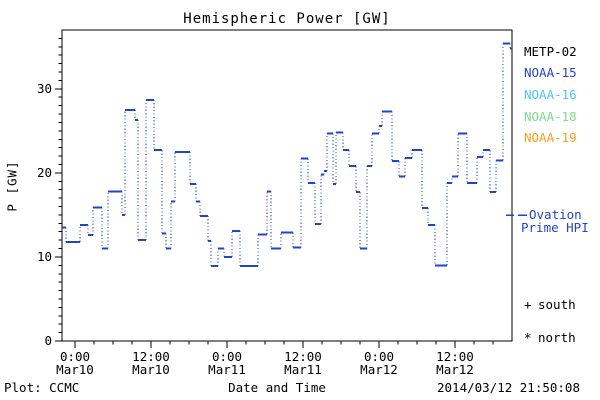 This screenshot has height=400, width=600. Describe the element at coordinates (557, 304) in the screenshot. I see `south-label: south` at that location.